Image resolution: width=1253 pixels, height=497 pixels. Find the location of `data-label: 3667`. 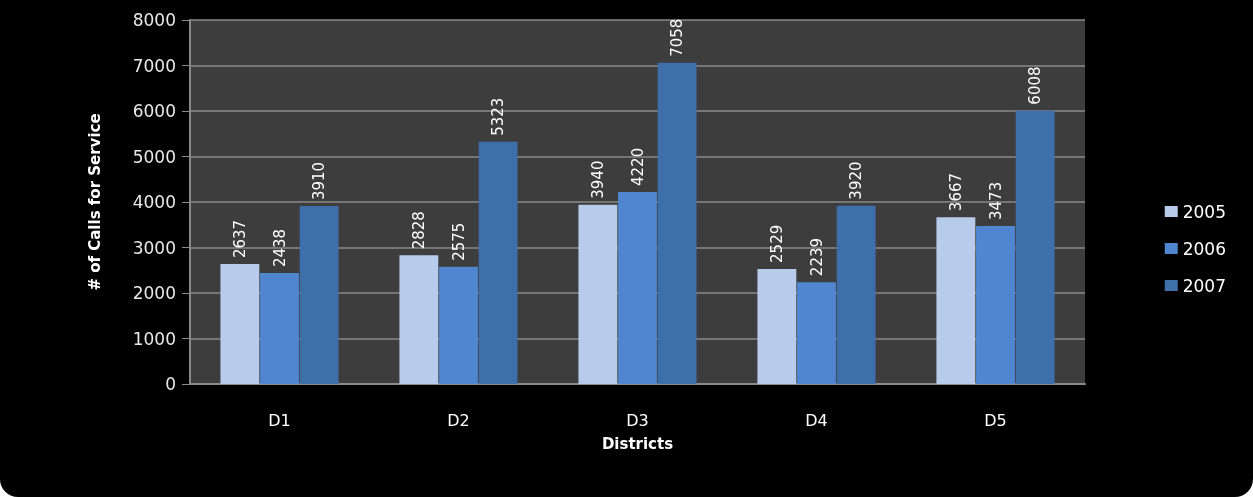

data-label: 3667 is located at coordinates (955, 192).